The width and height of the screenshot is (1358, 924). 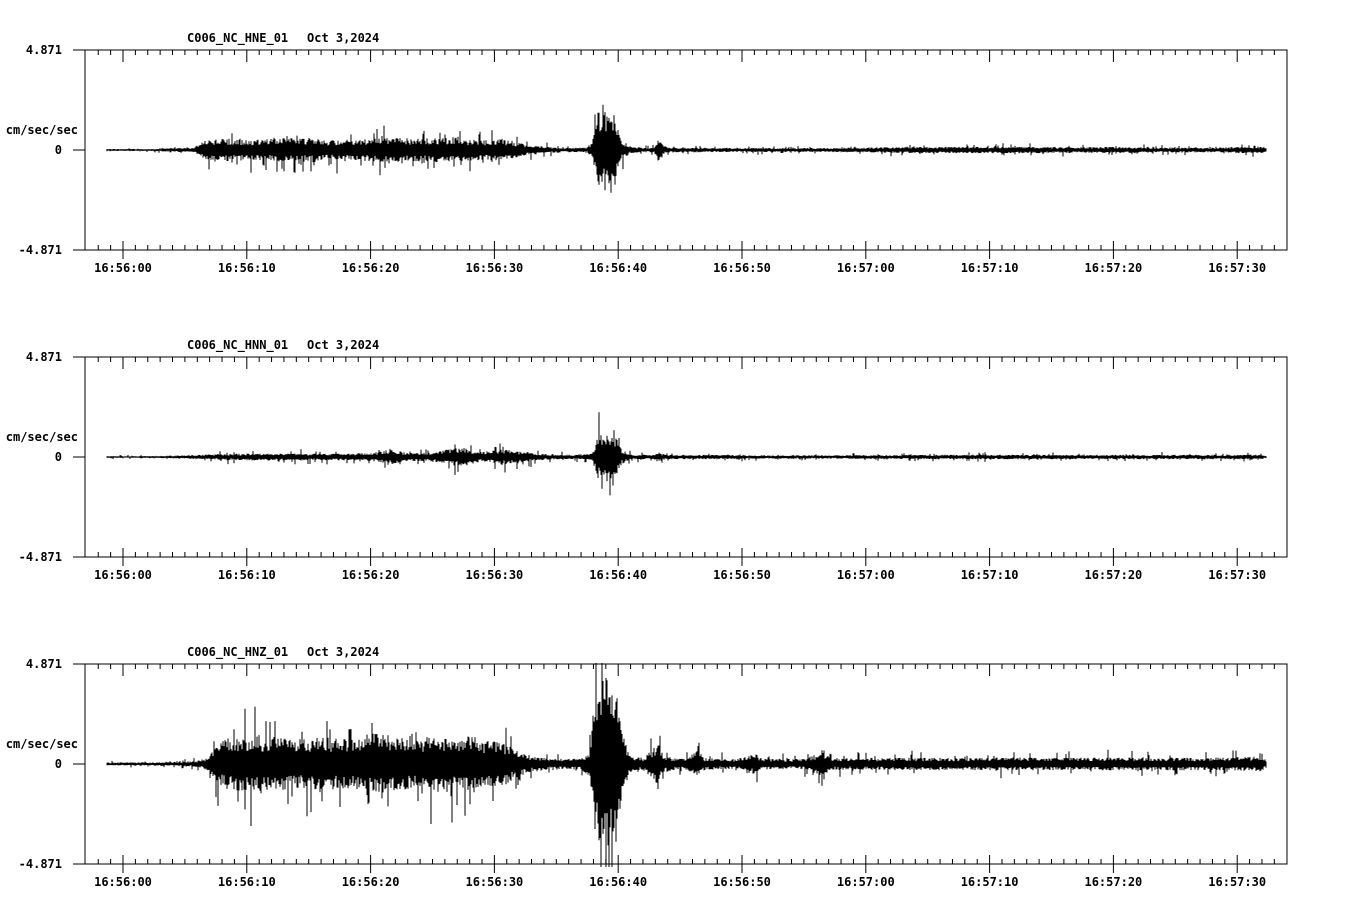 What do you see at coordinates (686, 148) in the screenshot?
I see `waveform-trace-hne` at bounding box center [686, 148].